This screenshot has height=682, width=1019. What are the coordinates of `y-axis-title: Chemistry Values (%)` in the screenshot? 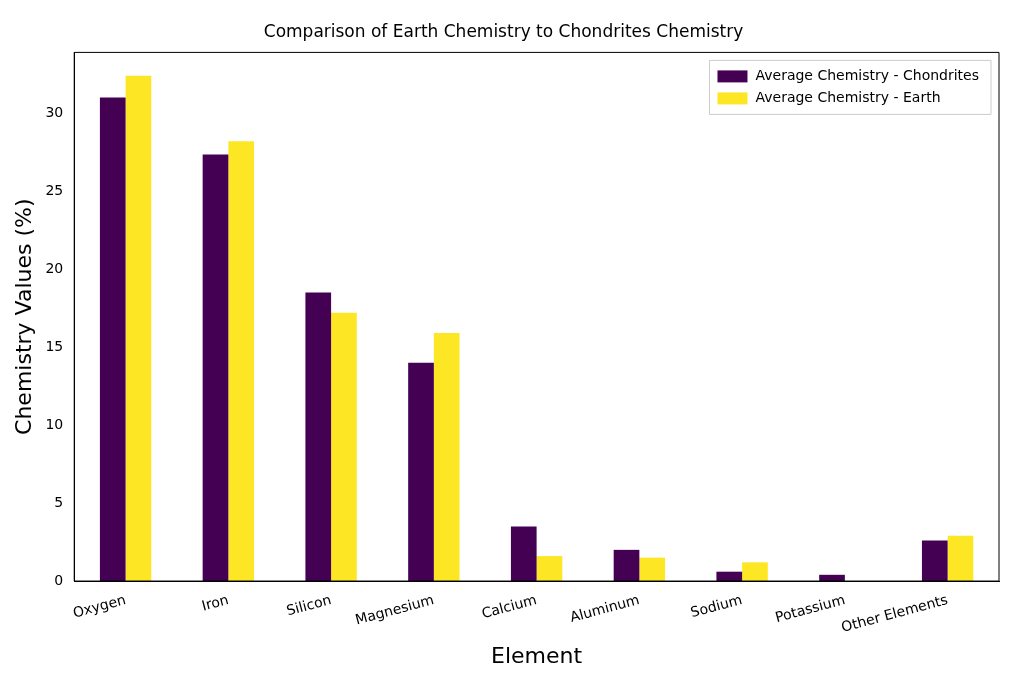 It's located at (23, 316).